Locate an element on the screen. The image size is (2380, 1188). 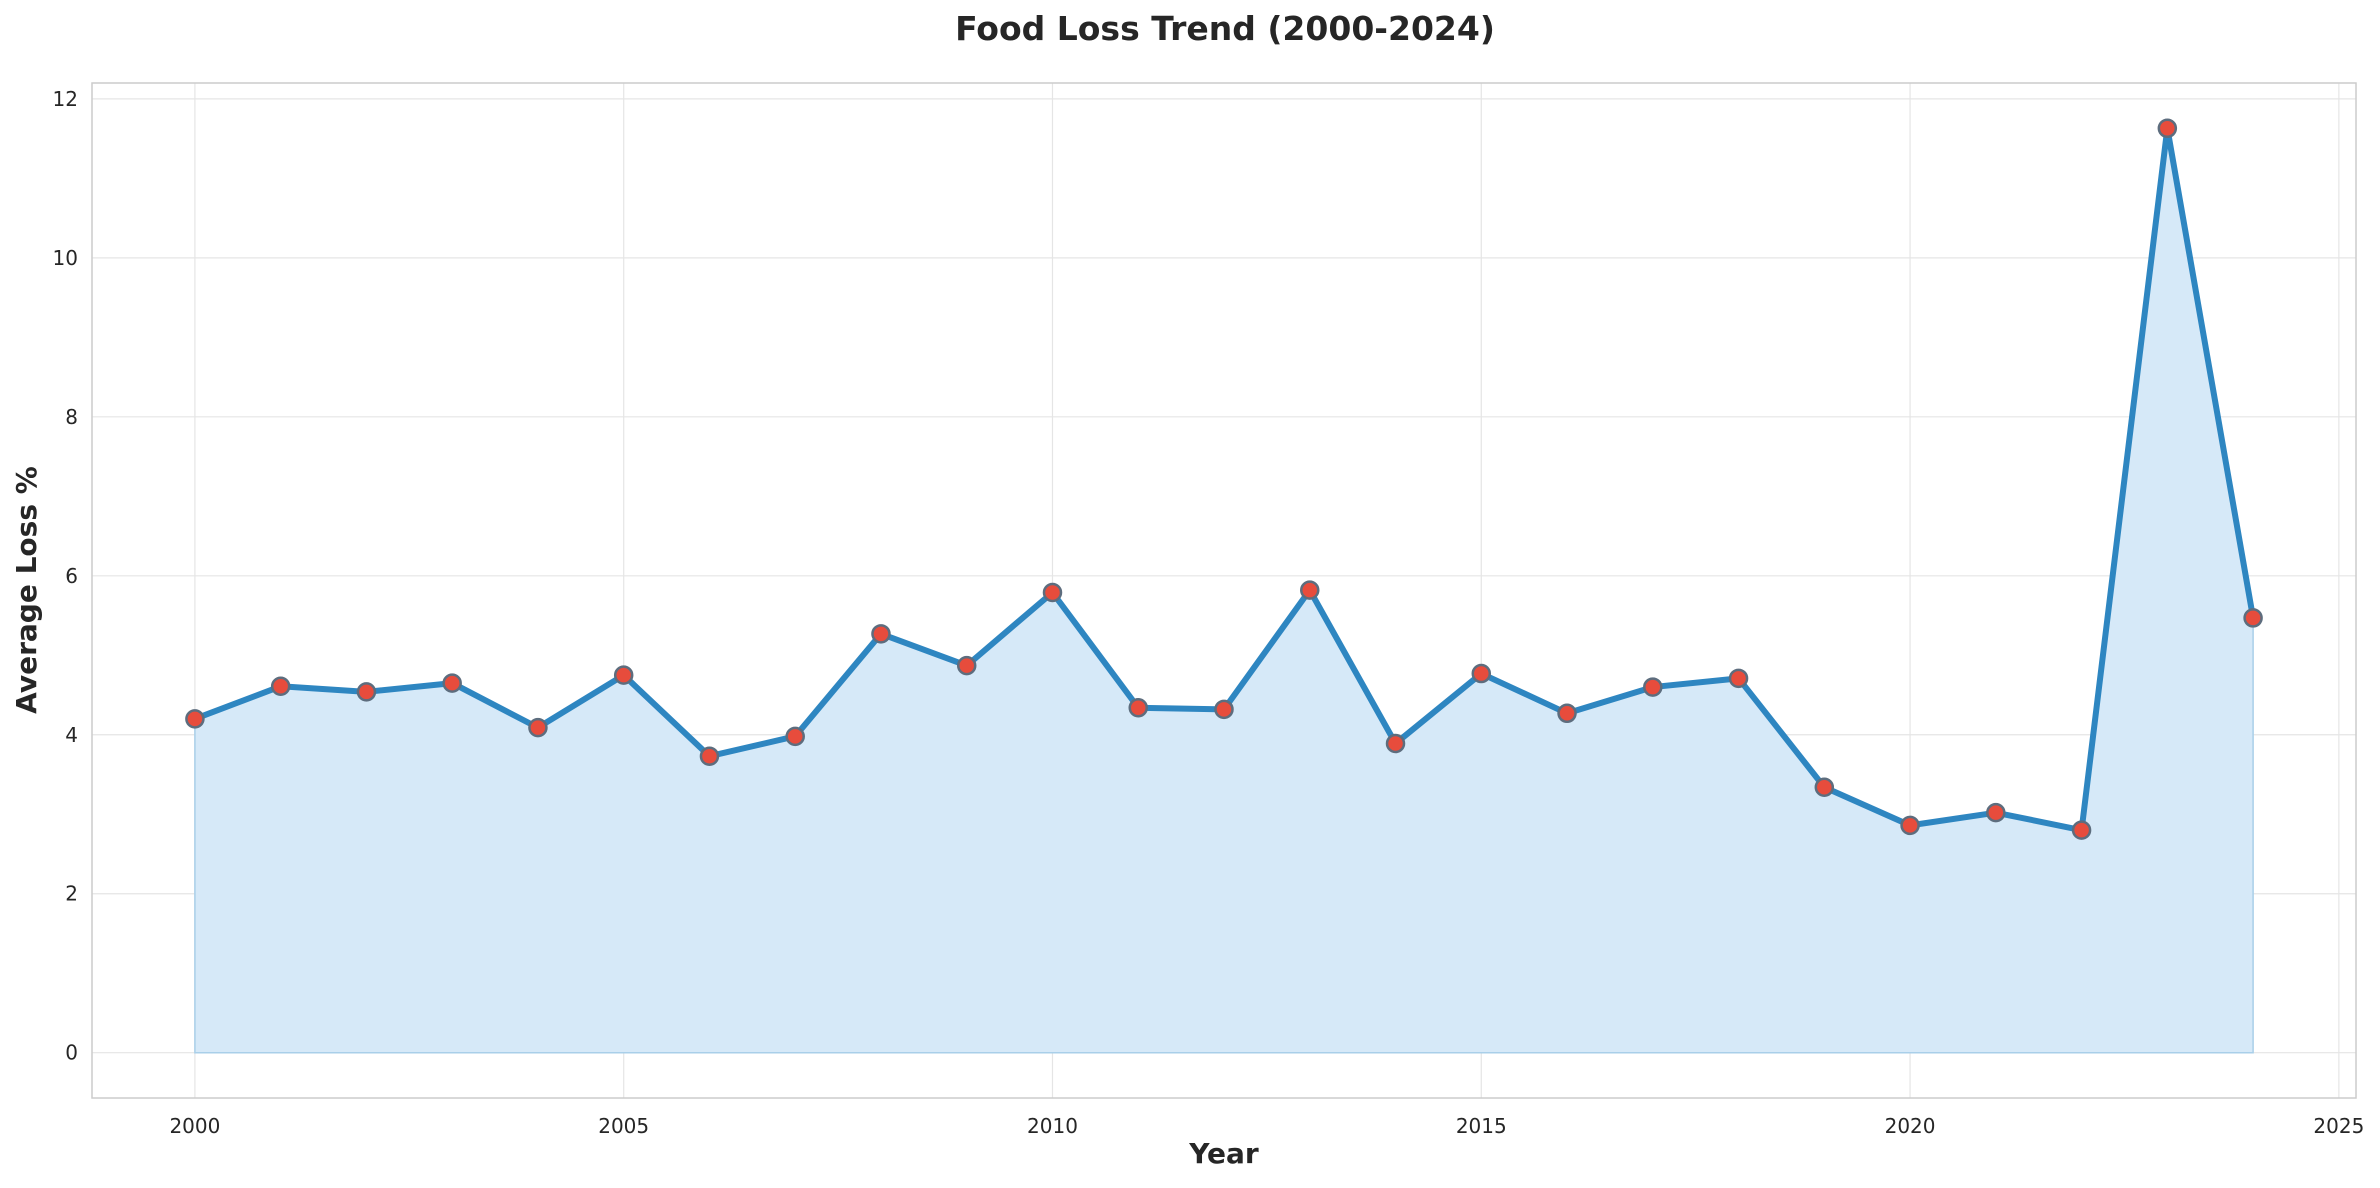
x-tick-label: 2010 is located at coordinates (1052, 1126).